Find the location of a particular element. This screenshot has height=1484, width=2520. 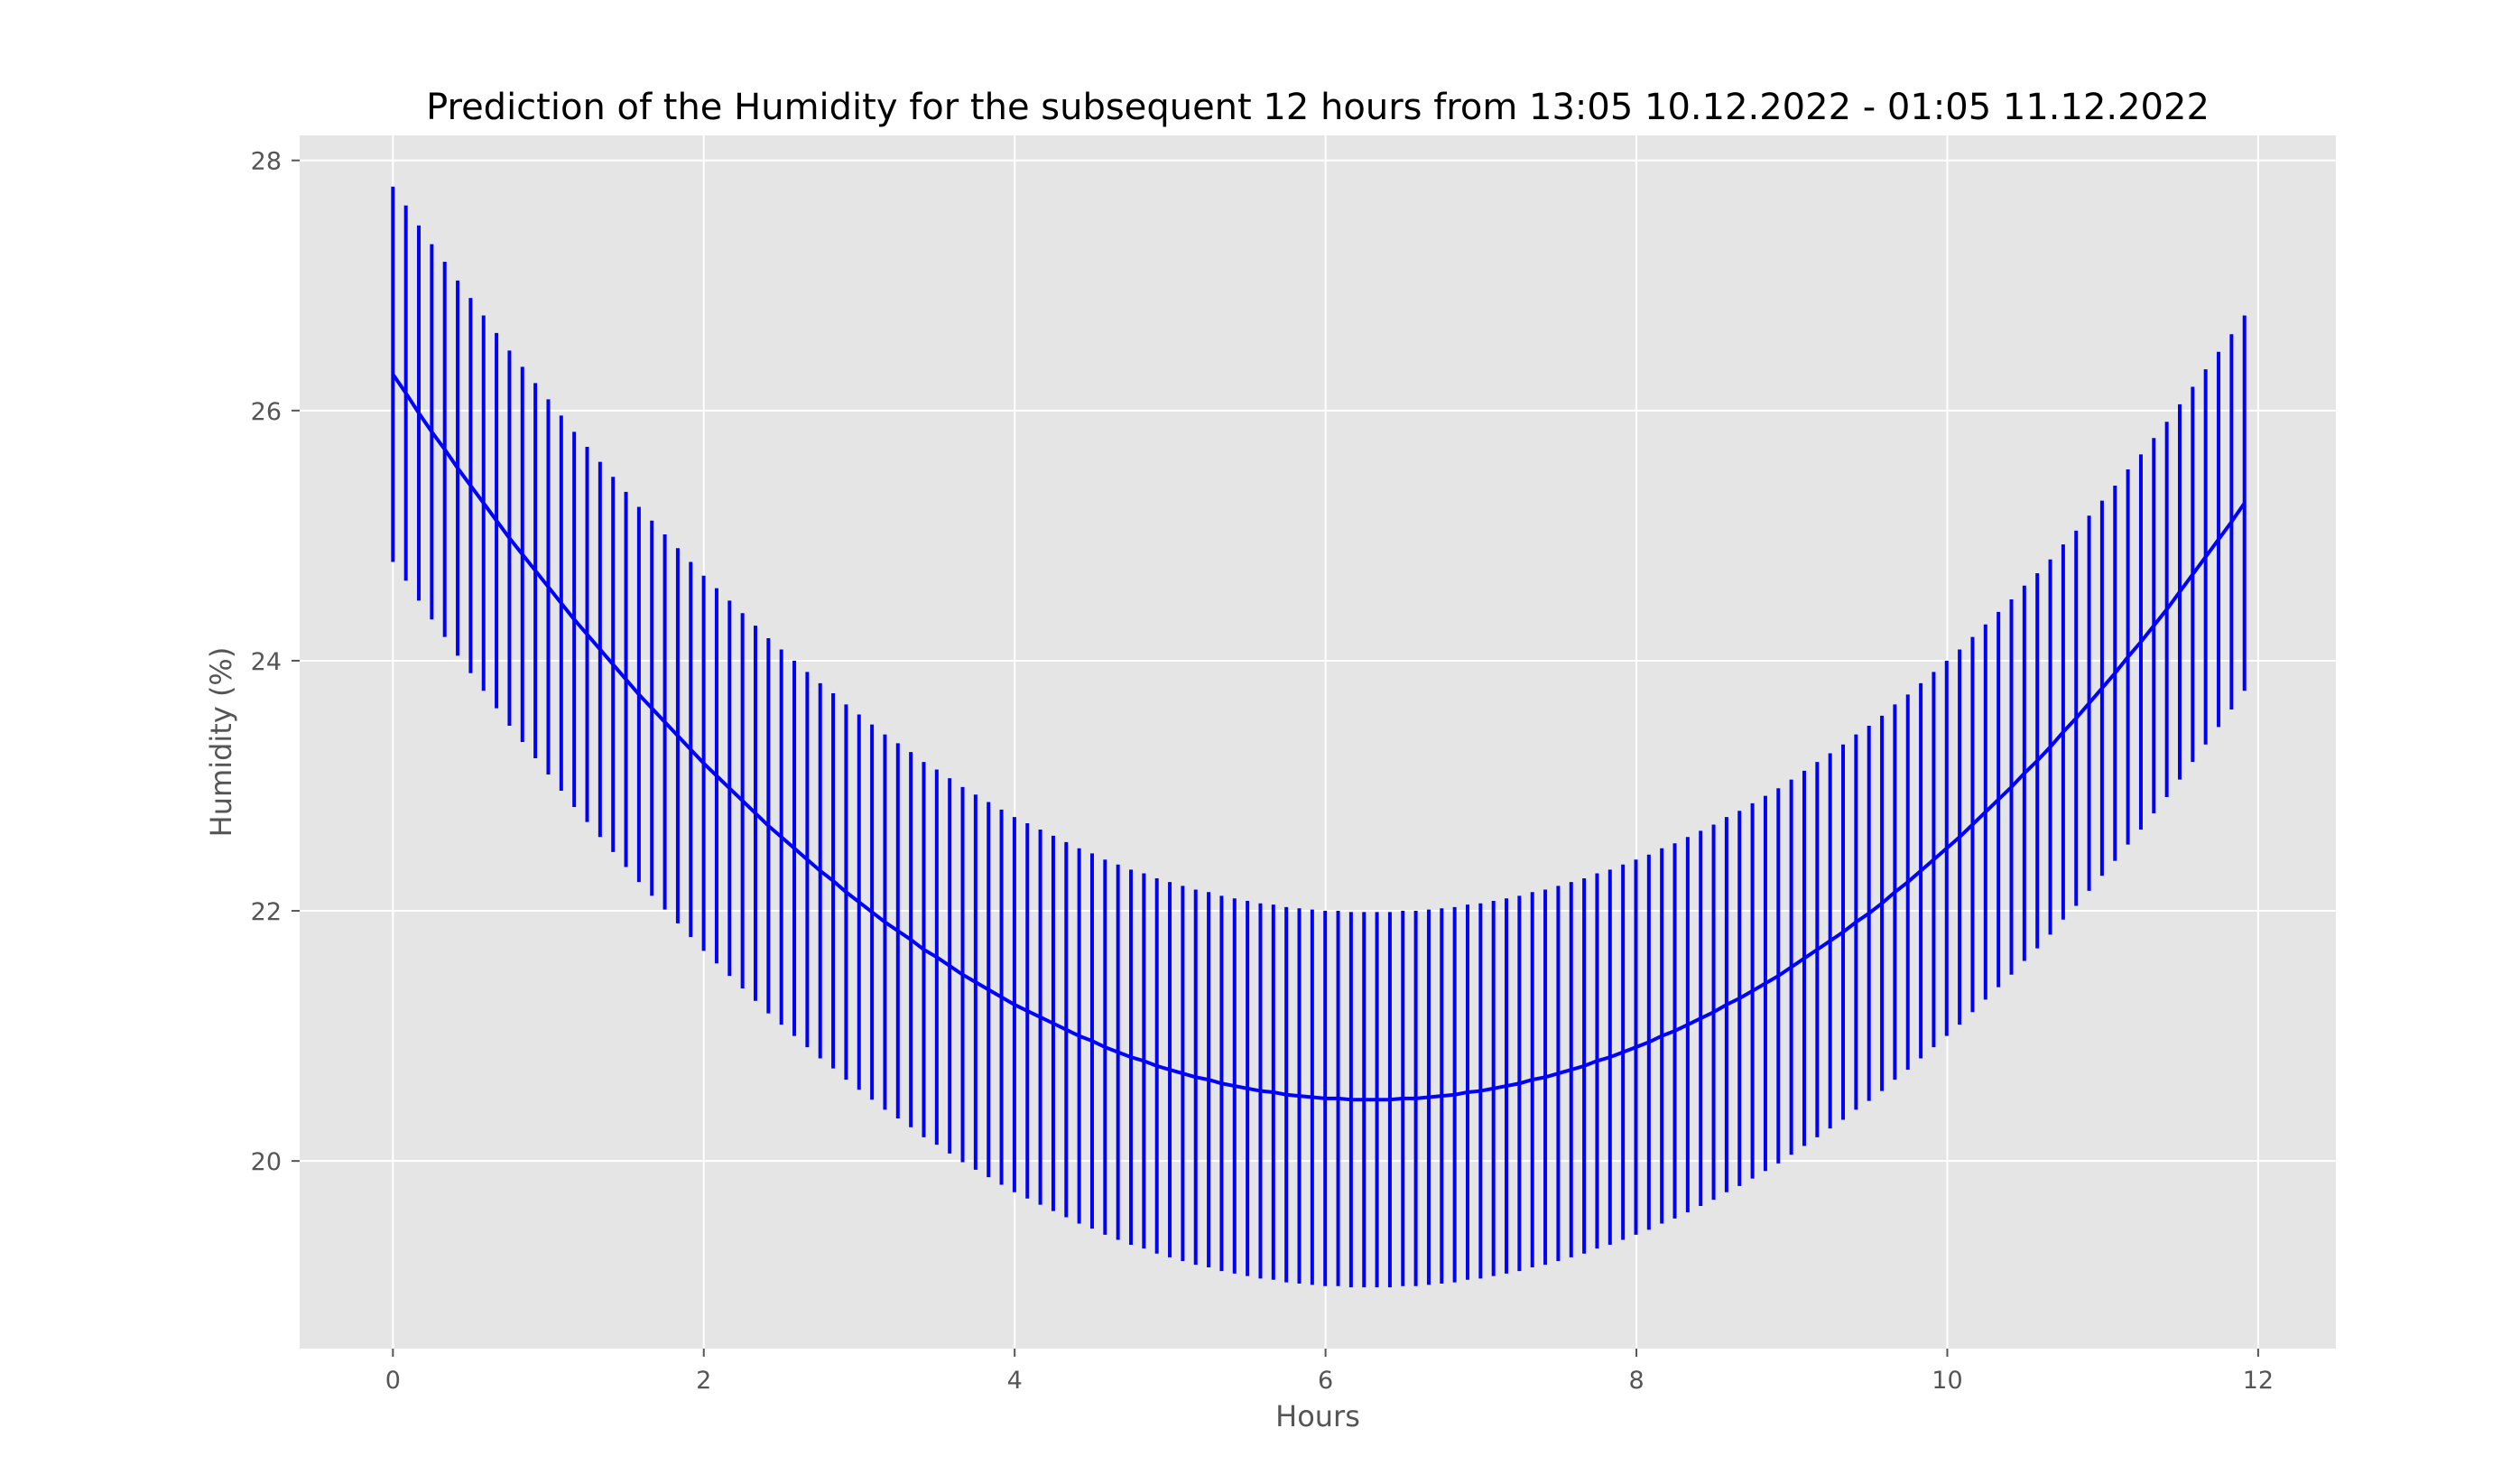

x-axis-label: Hours is located at coordinates (1318, 1416).